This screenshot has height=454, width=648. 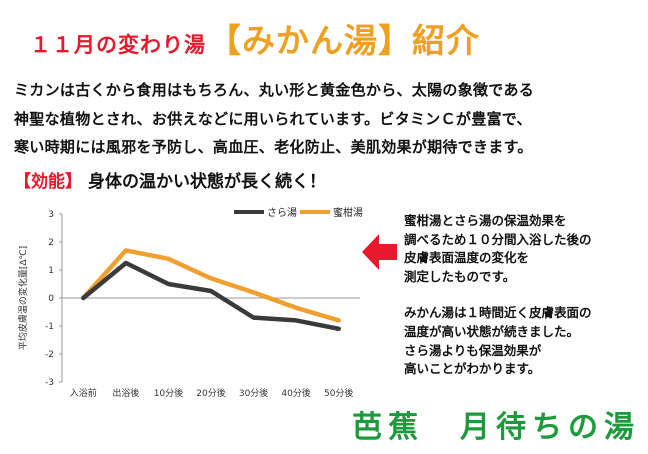 I want to click on title-month-label: １１月の変わり湯, so click(x=118, y=45).